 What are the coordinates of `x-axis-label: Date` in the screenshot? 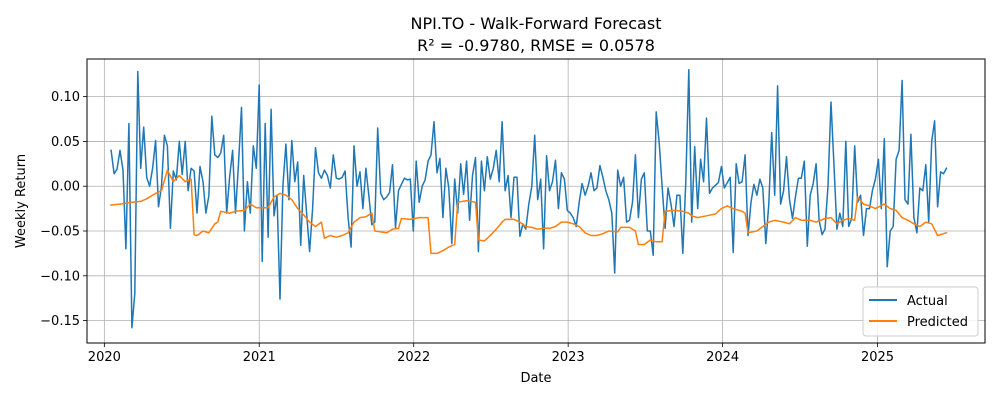 It's located at (535, 378).